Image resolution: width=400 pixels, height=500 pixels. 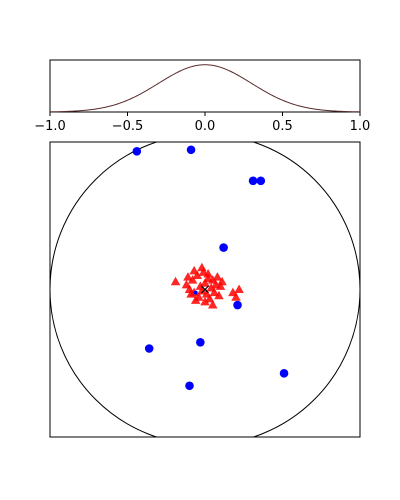 I want to click on pdf-curve, so click(x=205, y=88).